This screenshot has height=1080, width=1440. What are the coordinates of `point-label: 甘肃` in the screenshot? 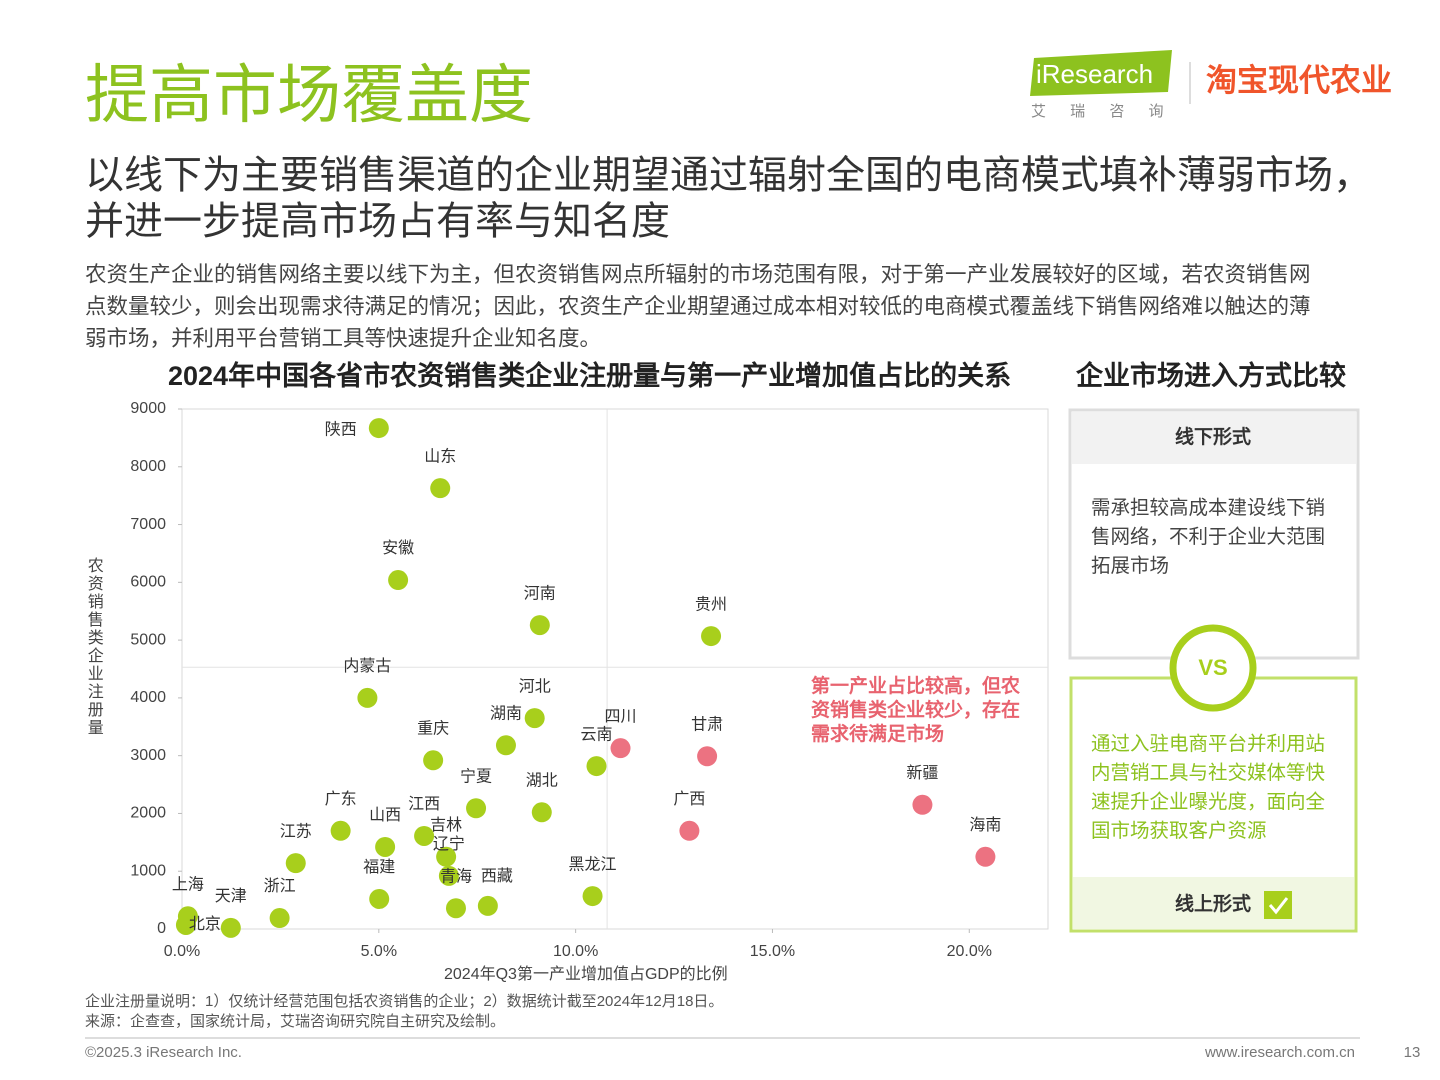 It's located at (707, 724).